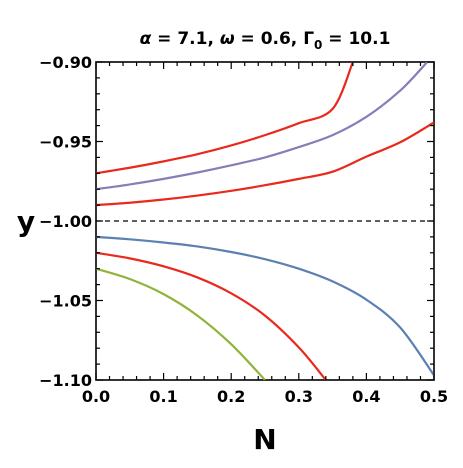 This screenshot has width=463, height=468. I want to click on x-tick-label: 0.1, so click(163, 396).